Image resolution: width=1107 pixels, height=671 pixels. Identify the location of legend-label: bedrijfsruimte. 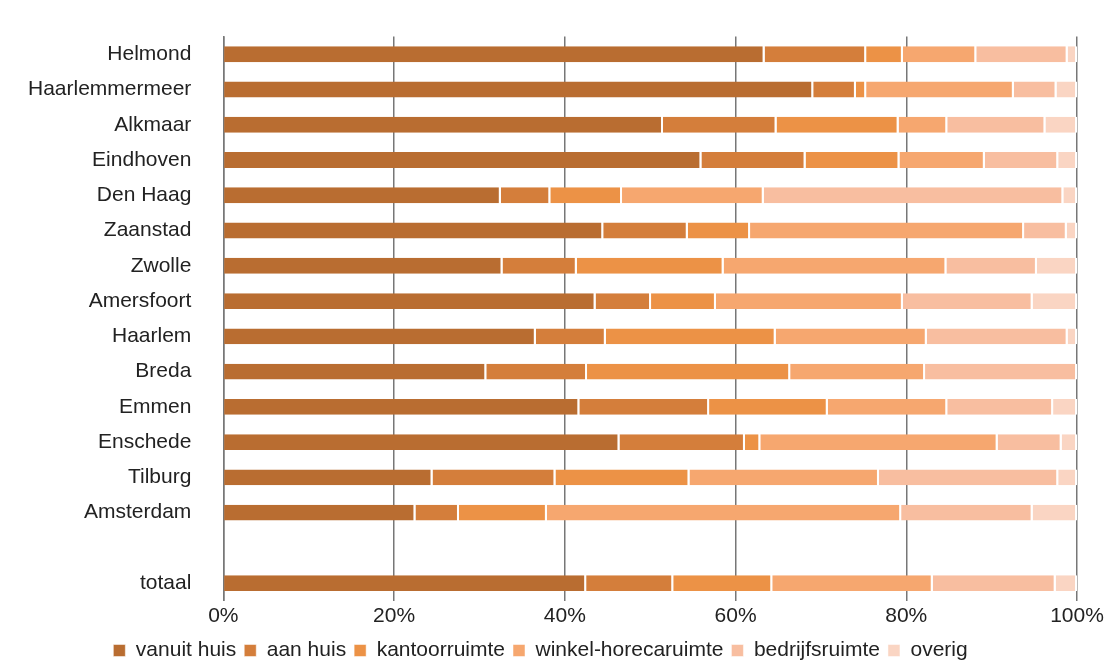
(816, 649).